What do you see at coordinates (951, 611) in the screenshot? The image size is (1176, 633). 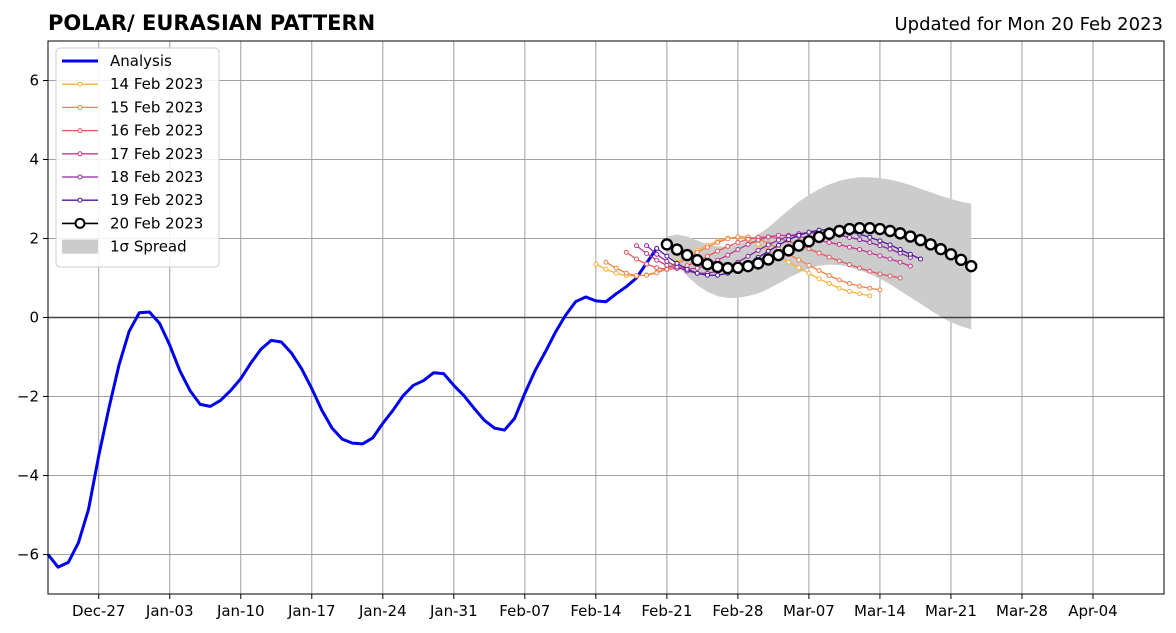 I see `x-tick-label: Mar-21` at bounding box center [951, 611].